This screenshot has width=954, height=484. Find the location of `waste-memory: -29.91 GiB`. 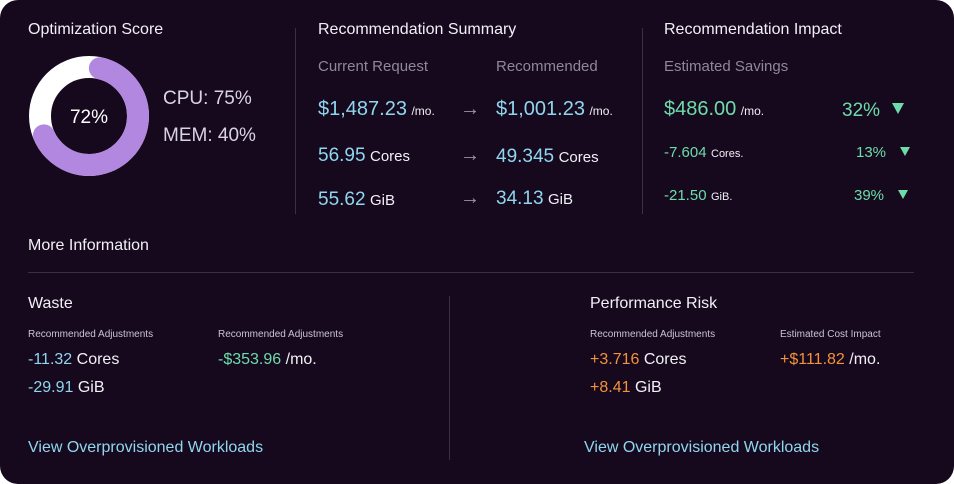

waste-memory: -29.91 GiB is located at coordinates (66, 388).